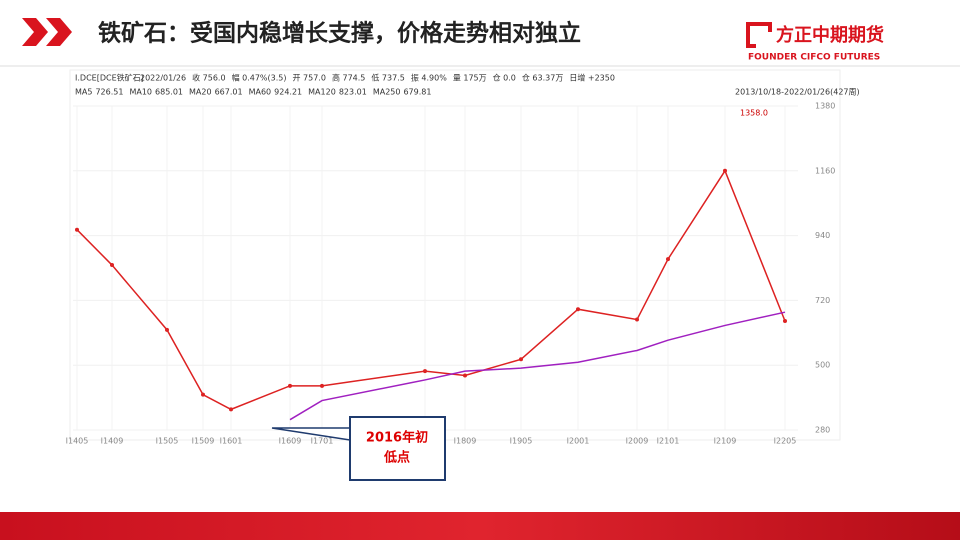  What do you see at coordinates (480, 526) in the screenshot?
I see `footer-band` at bounding box center [480, 526].